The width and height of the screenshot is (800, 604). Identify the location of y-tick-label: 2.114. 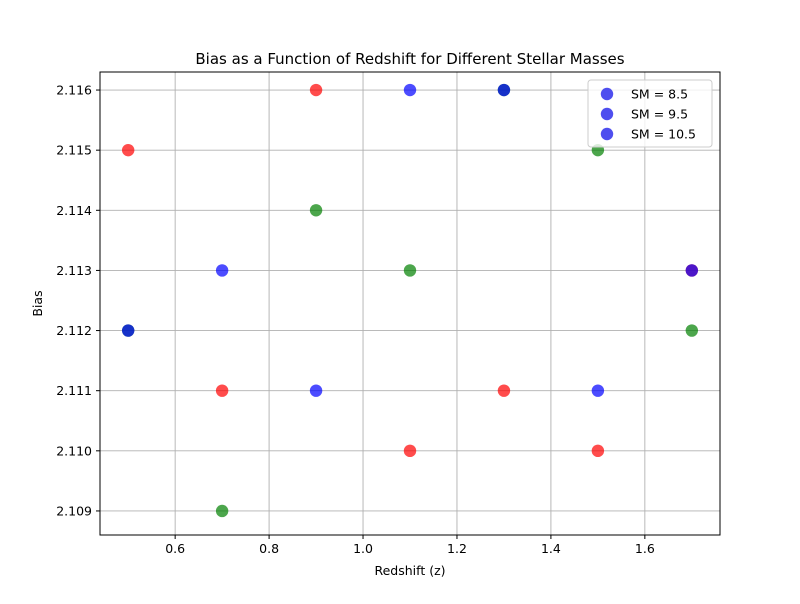
(74, 210).